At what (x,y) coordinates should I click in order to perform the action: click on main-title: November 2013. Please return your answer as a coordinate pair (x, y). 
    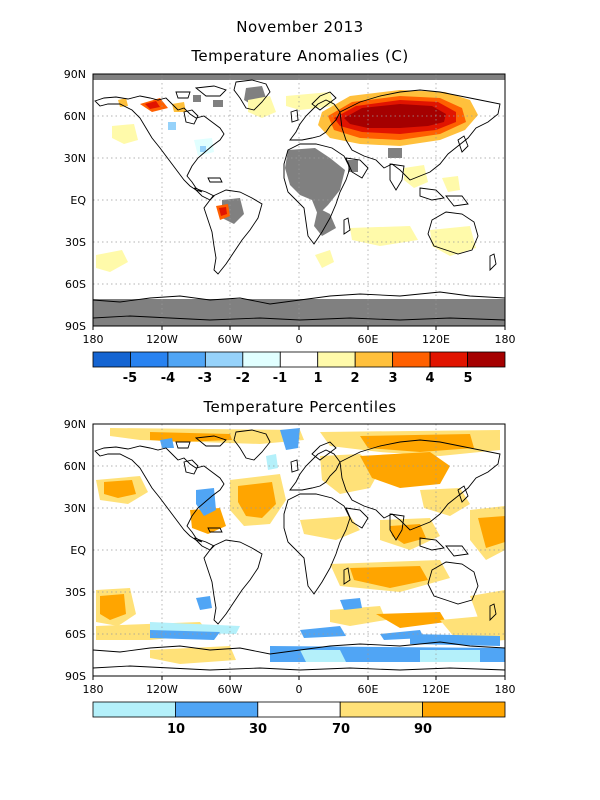
    Looking at the image, I should click on (300, 27).